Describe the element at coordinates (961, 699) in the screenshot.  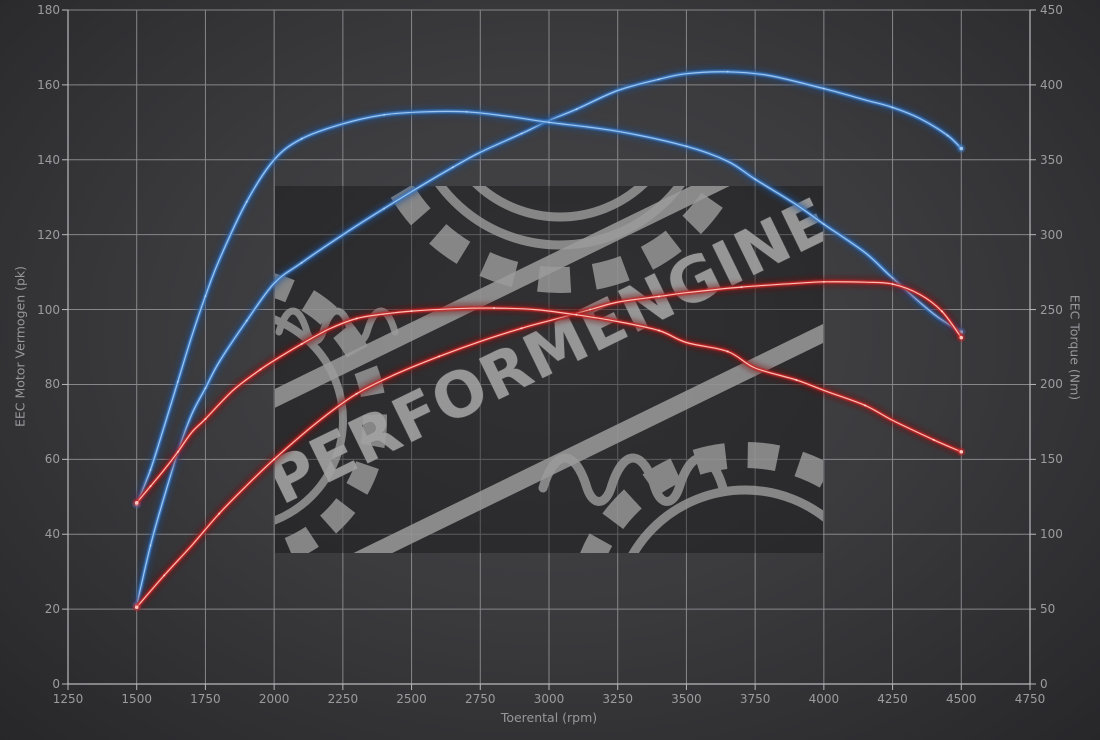
I see `x-tick-label: 4500` at that location.